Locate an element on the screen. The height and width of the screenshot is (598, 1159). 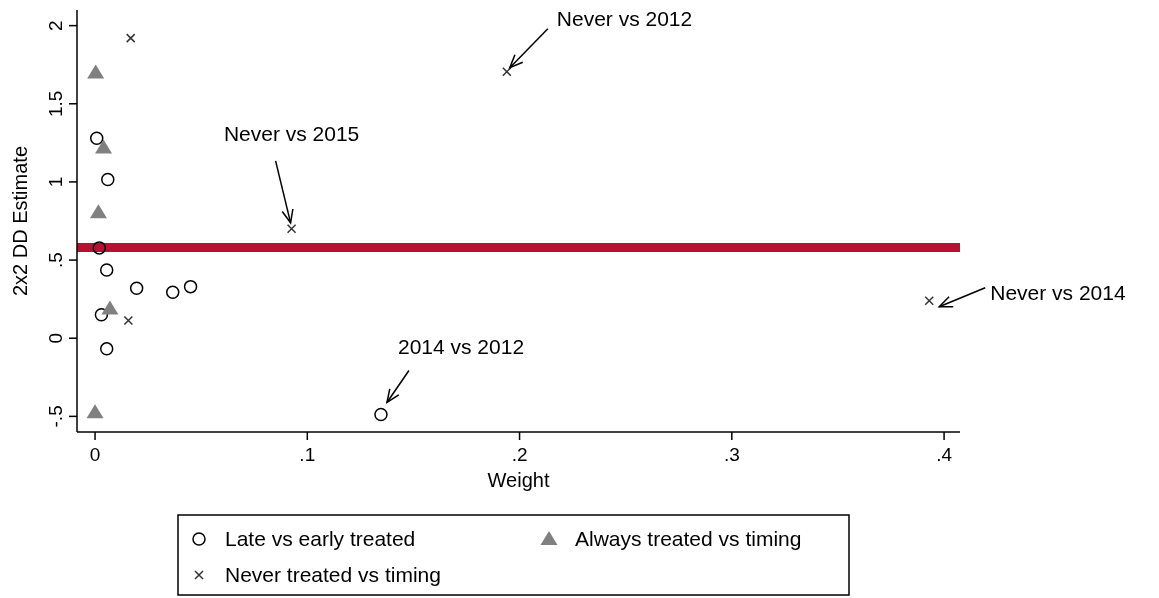
x-tick-label: 0 is located at coordinates (95, 454).